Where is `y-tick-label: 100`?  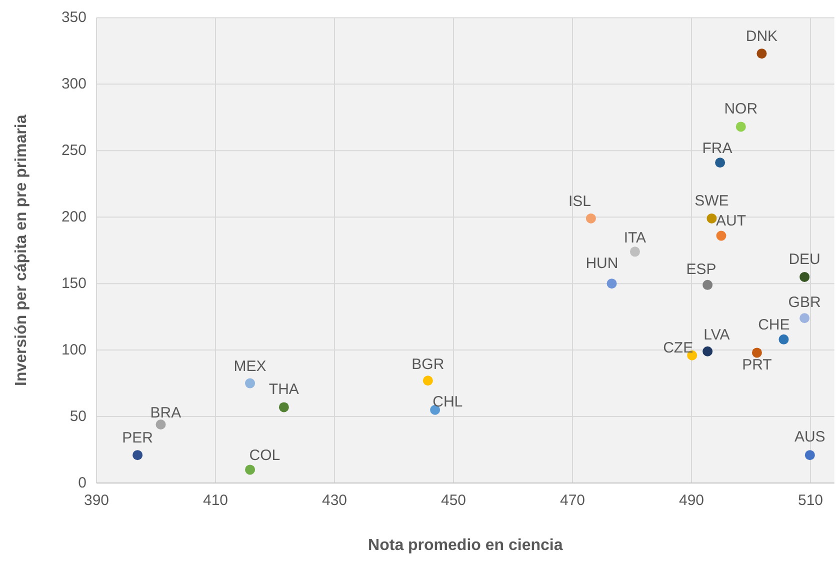
y-tick-label: 100 is located at coordinates (73, 350).